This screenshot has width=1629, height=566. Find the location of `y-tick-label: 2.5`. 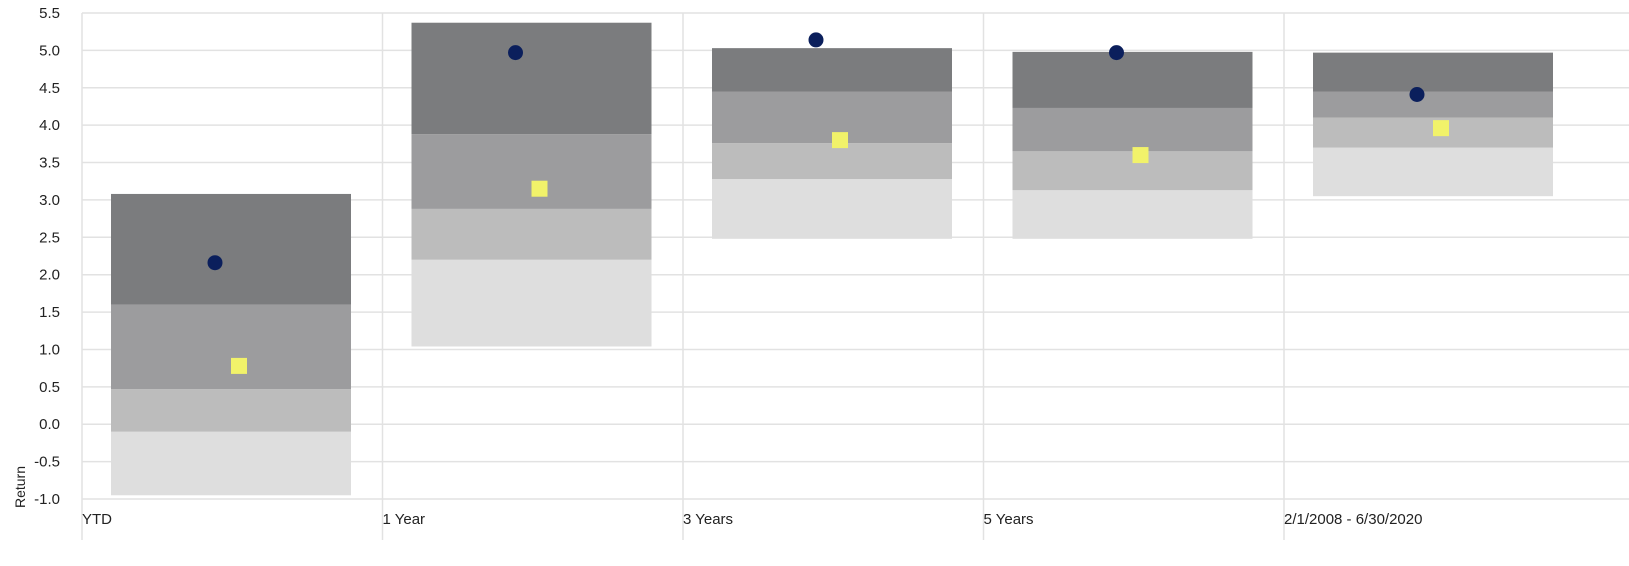

y-tick-label: 2.5 is located at coordinates (49, 237).